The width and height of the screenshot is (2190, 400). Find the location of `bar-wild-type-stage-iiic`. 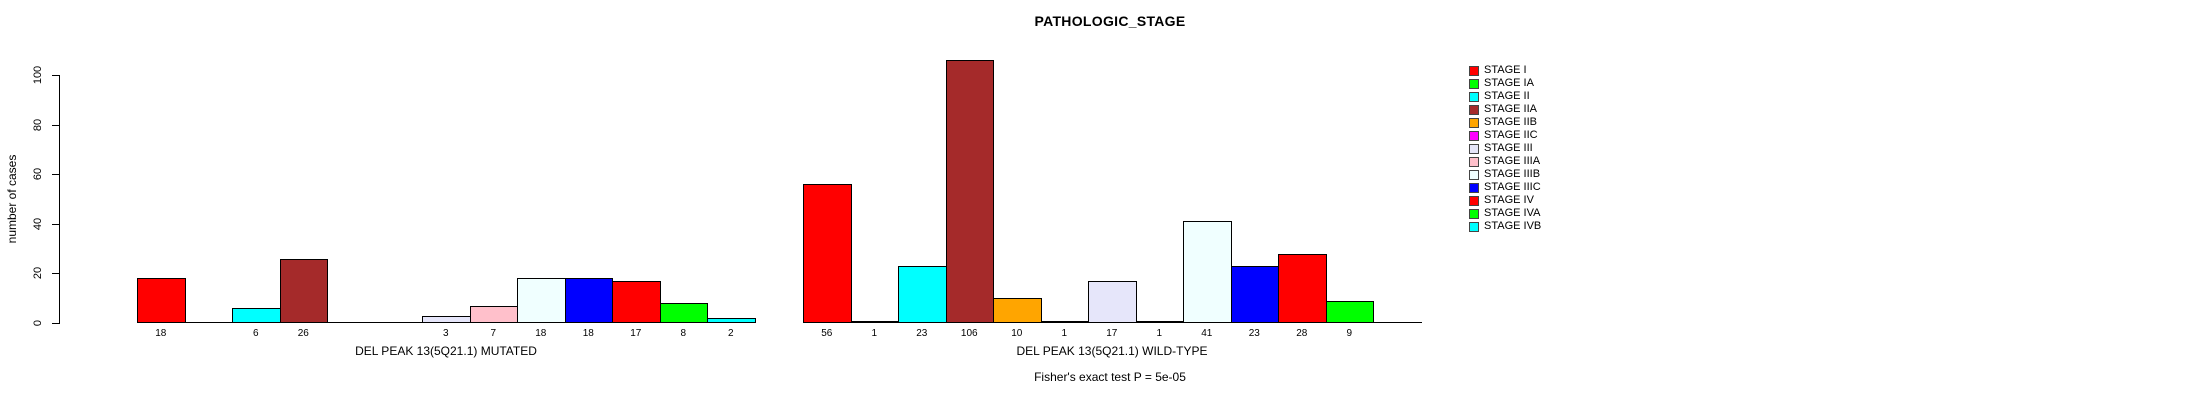

bar-wild-type-stage-iiic is located at coordinates (1254, 294).